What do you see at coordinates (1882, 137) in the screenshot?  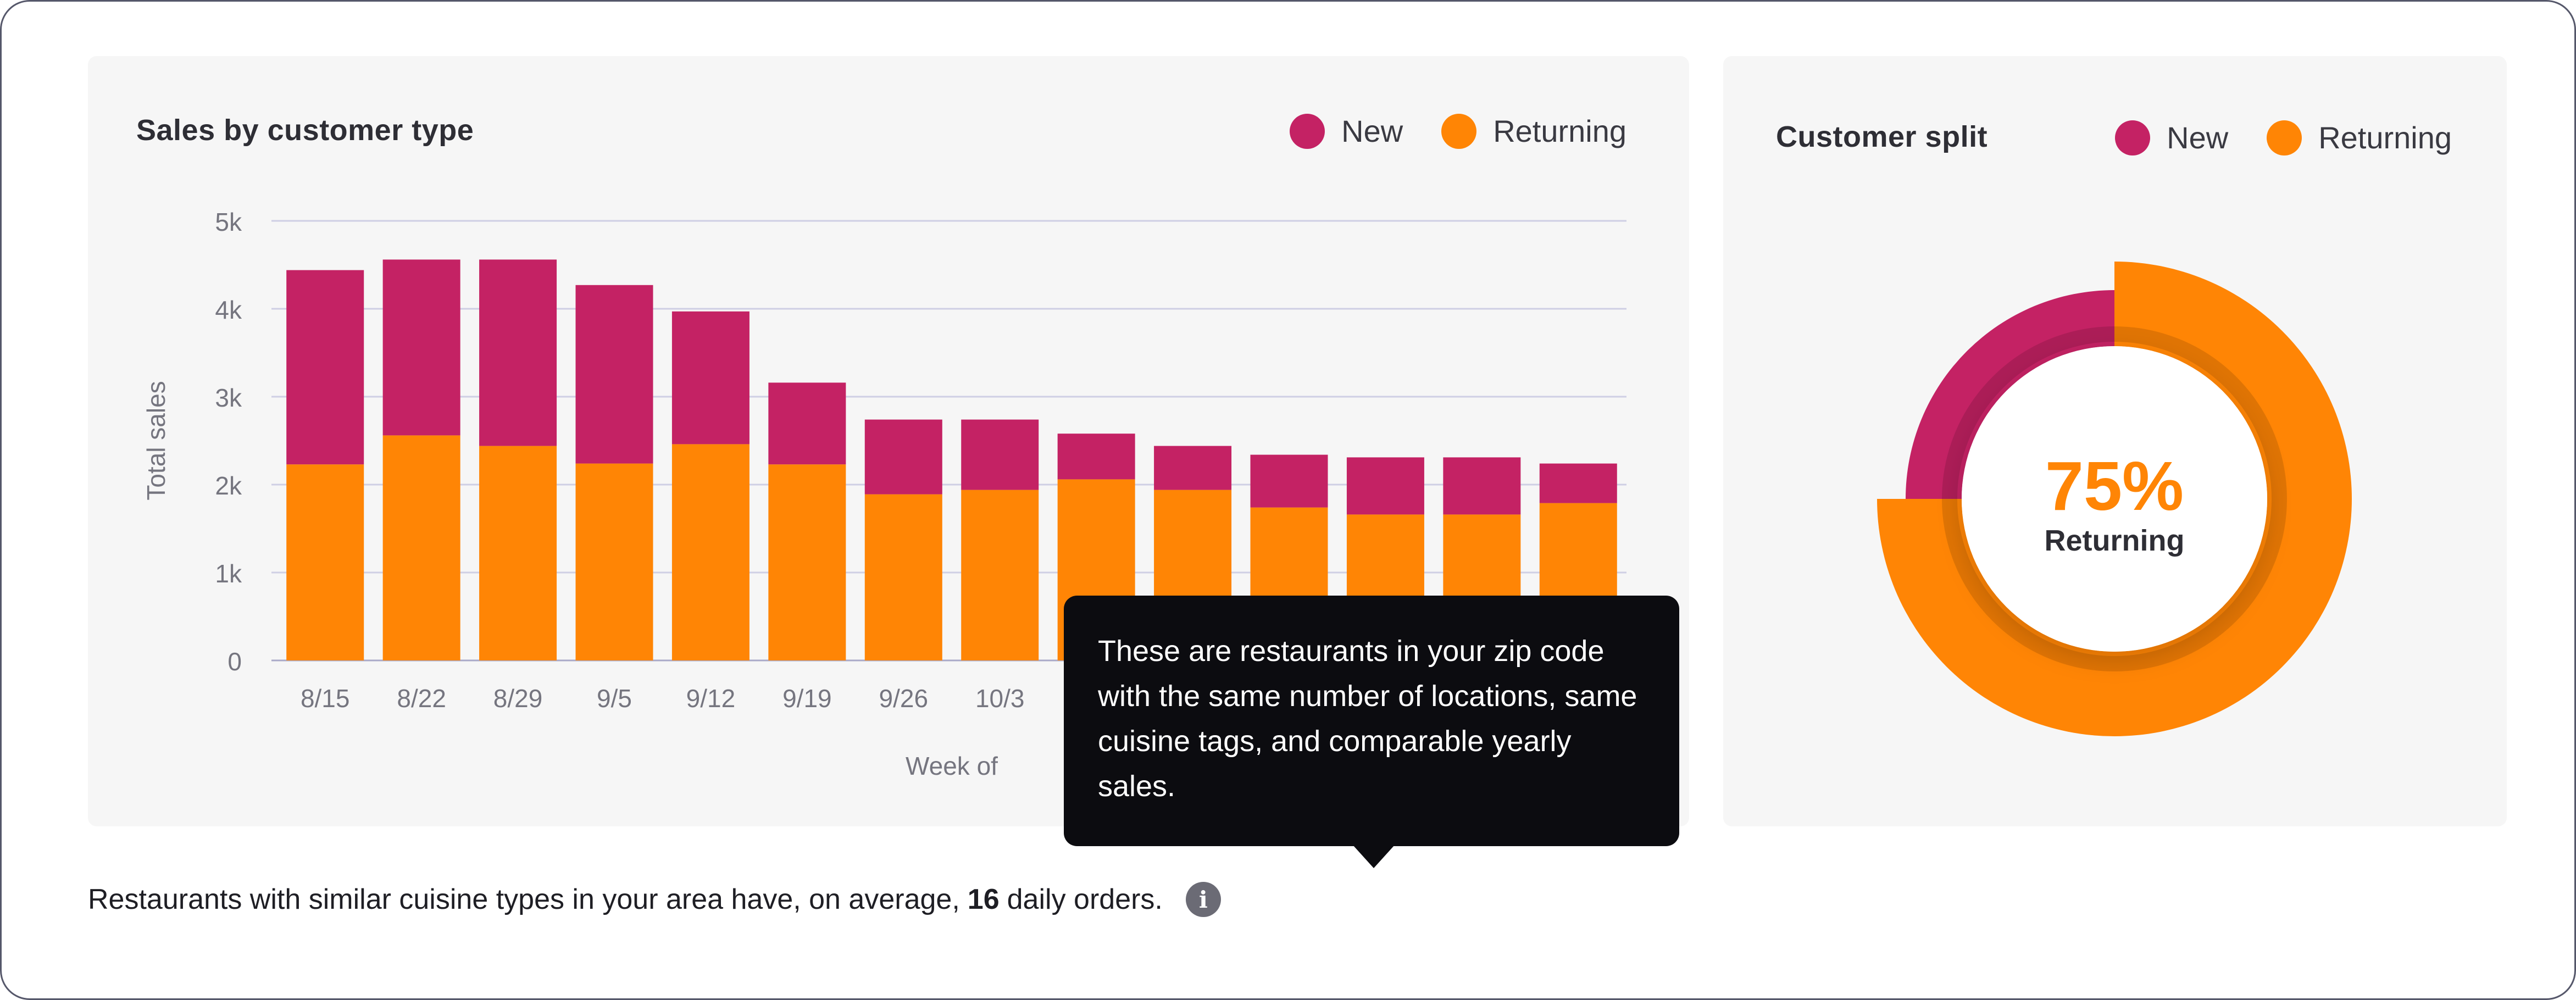 I see `donut-chart-title: Customer split` at bounding box center [1882, 137].